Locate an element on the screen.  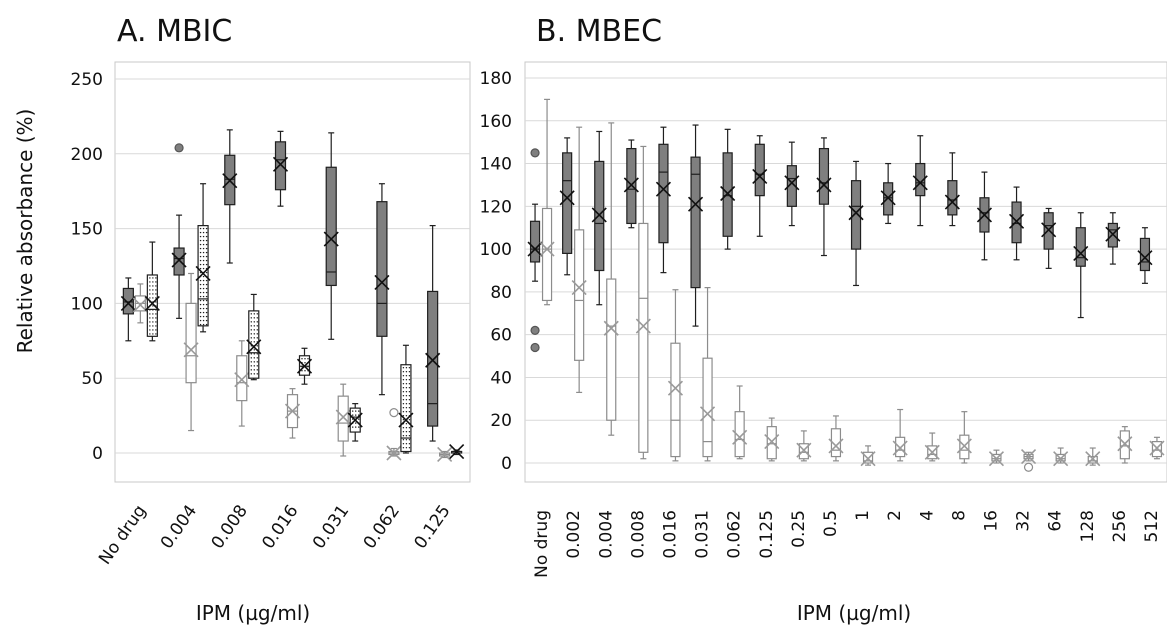
x-tick-label: No drug is located at coordinates (122, 534).